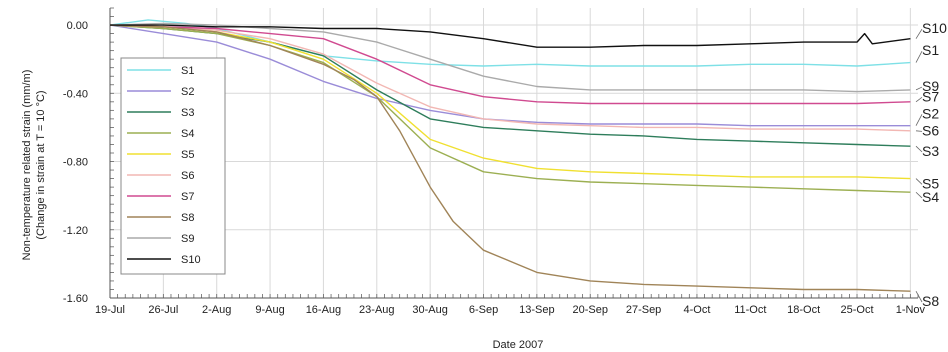  What do you see at coordinates (173, 166) in the screenshot?
I see `legend: S1 S2 S3 S4 S5 S6 S7 S8 S9 S10` at bounding box center [173, 166].